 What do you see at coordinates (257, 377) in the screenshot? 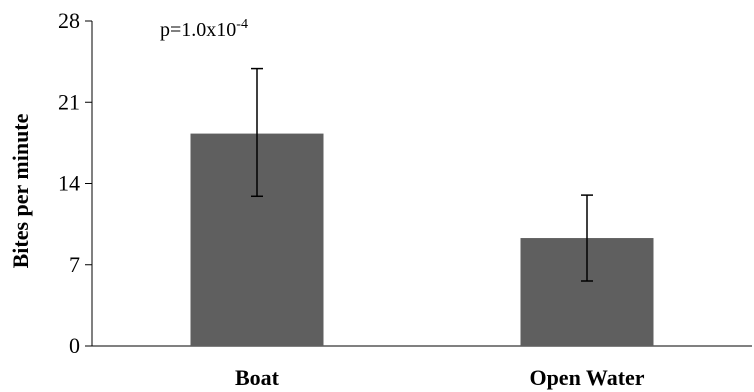
I see `x-category-label: Boat` at bounding box center [257, 377].